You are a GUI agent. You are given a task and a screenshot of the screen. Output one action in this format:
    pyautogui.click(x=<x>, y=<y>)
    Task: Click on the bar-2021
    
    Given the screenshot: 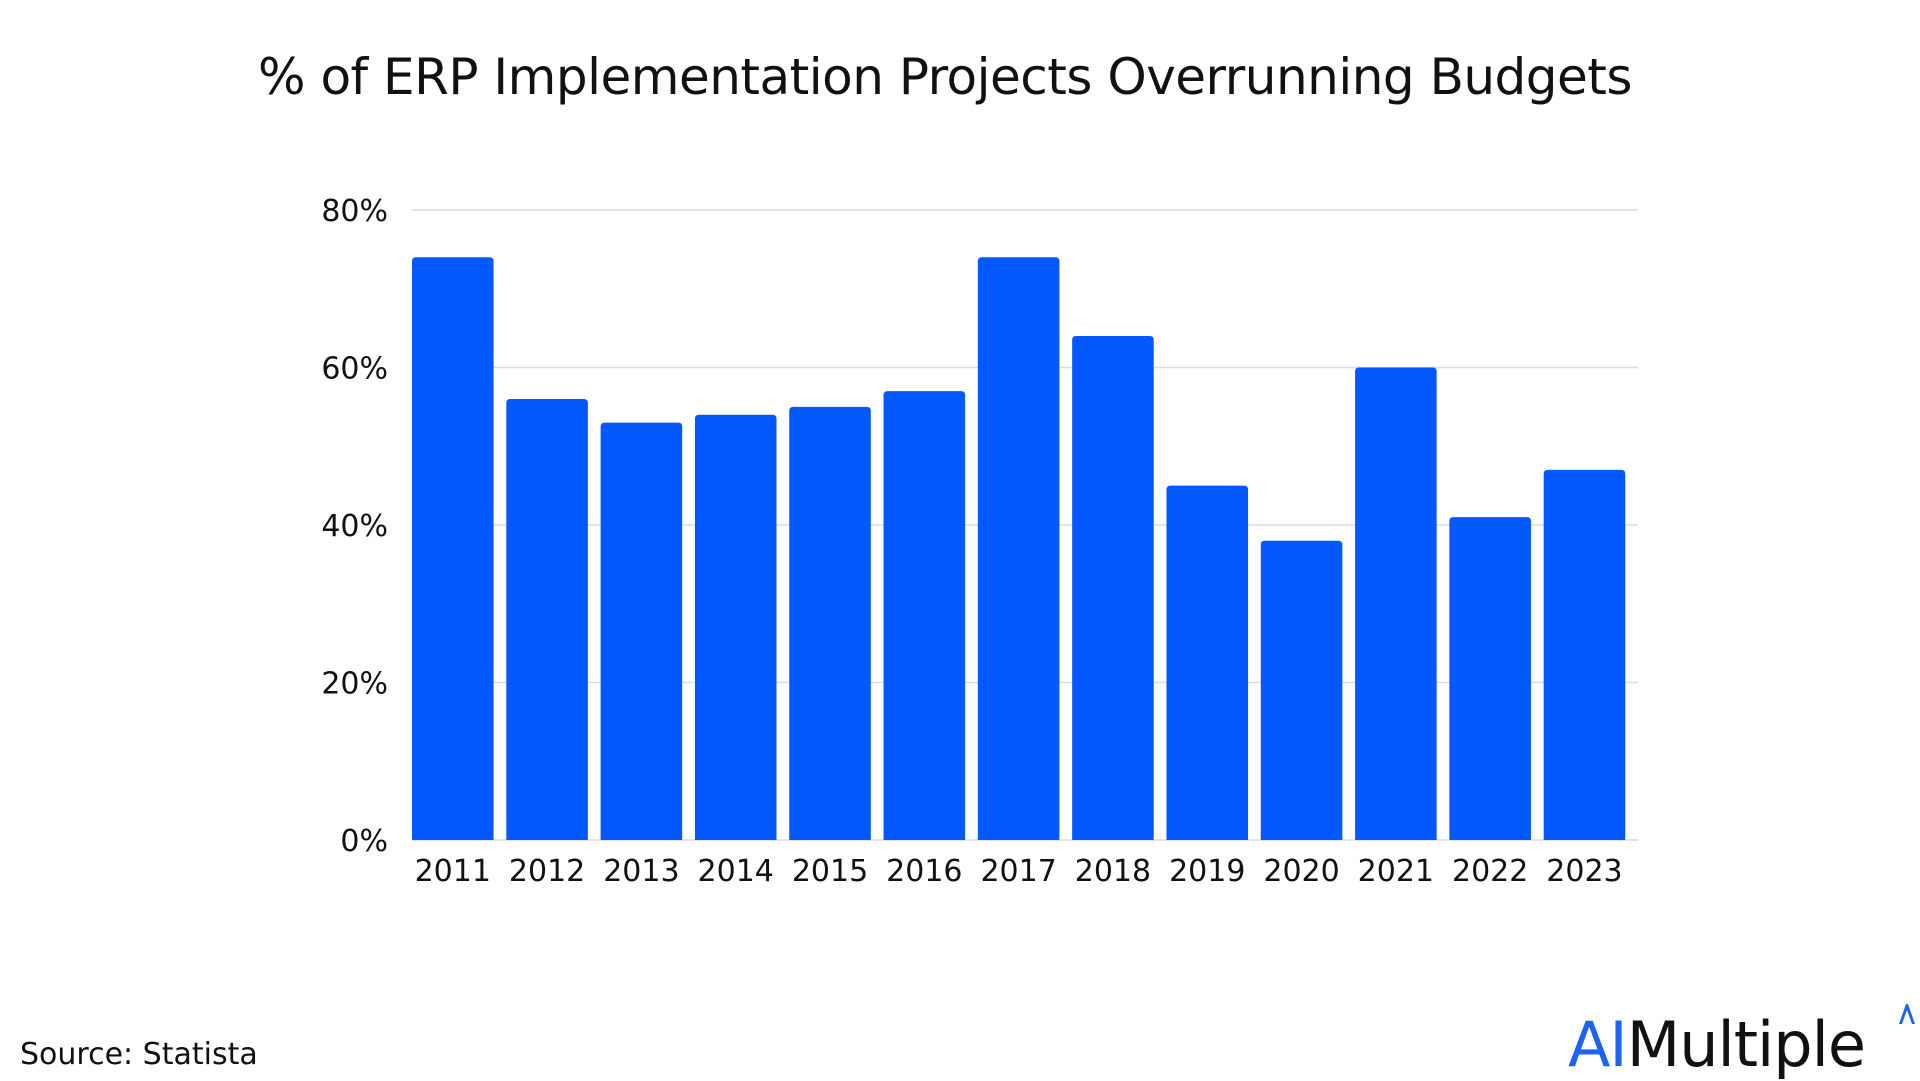 What is the action you would take?
    pyautogui.click(x=1396, y=603)
    